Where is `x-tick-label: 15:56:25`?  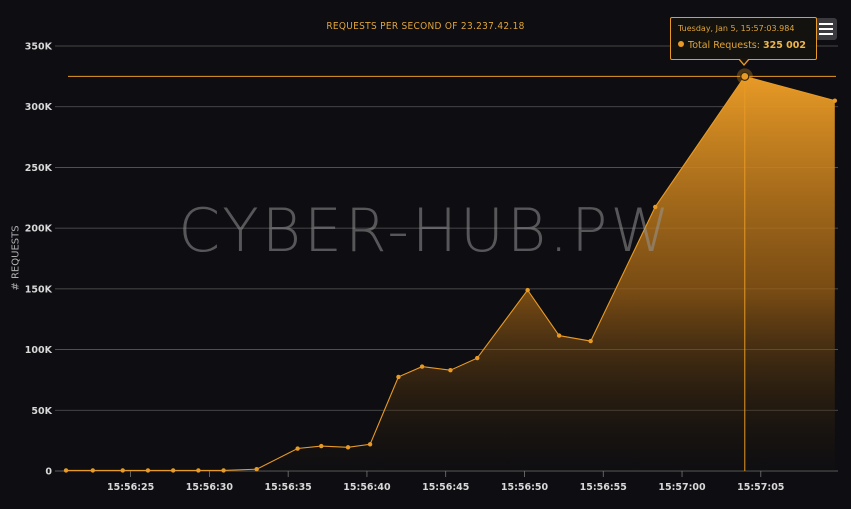
x-tick-label: 15:56:25 is located at coordinates (130, 487).